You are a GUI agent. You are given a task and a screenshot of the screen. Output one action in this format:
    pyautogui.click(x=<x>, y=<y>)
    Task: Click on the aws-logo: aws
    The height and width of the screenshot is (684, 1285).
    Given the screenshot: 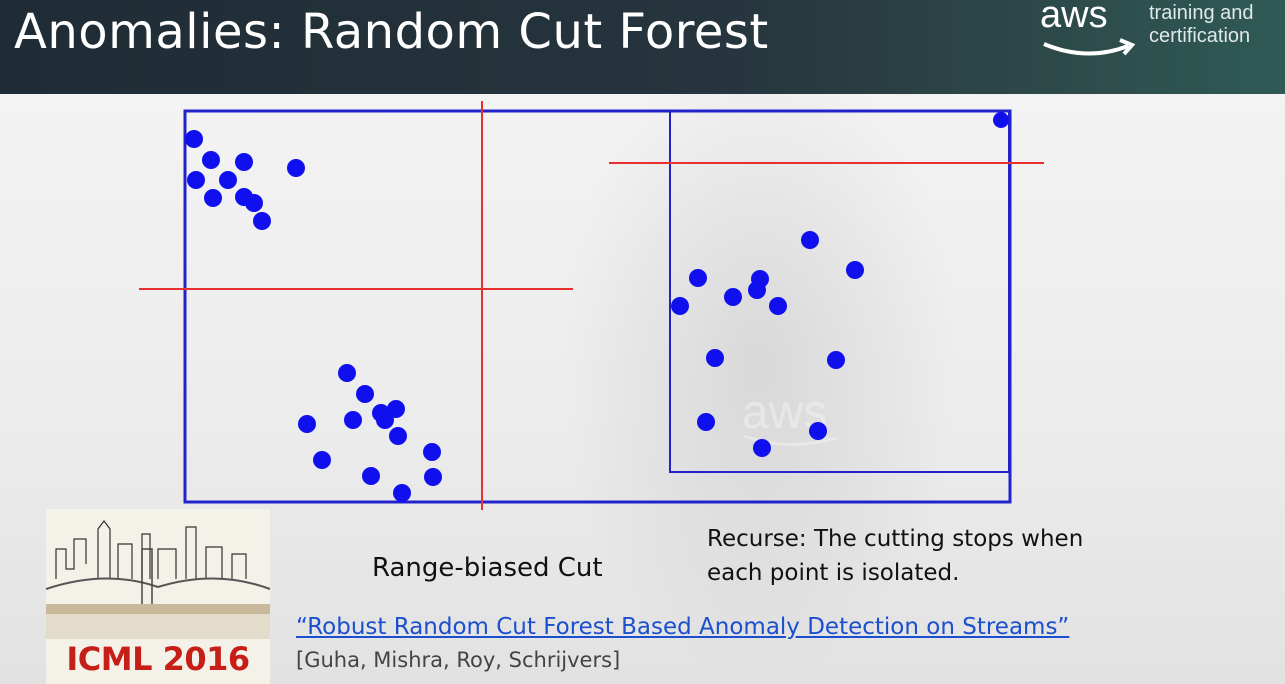 What is the action you would take?
    pyautogui.click(x=1088, y=30)
    